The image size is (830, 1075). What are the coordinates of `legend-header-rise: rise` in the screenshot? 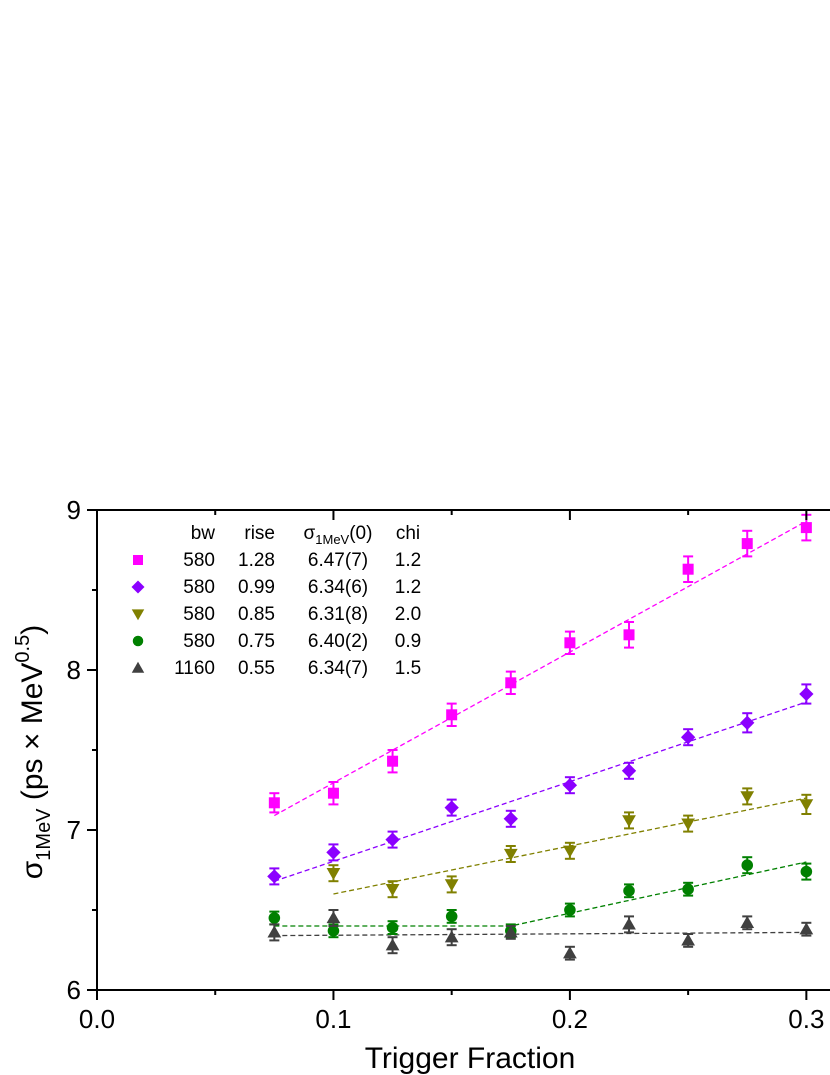 It's located at (259, 533).